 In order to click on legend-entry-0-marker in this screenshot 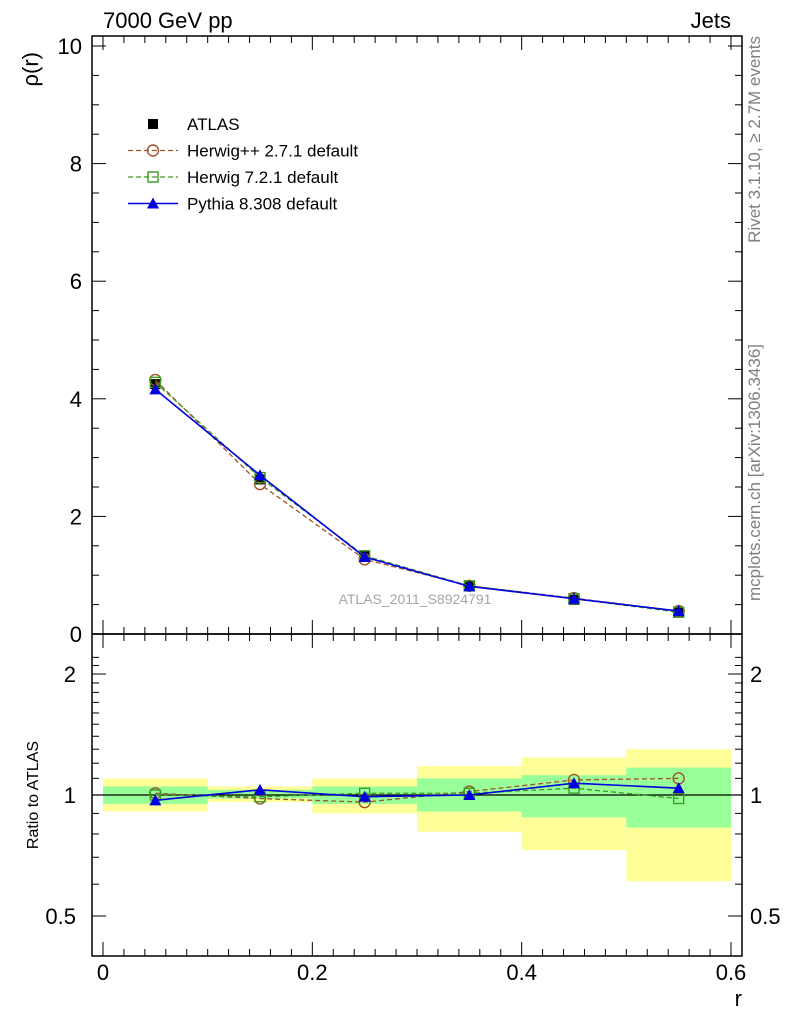, I will do `click(153, 124)`.